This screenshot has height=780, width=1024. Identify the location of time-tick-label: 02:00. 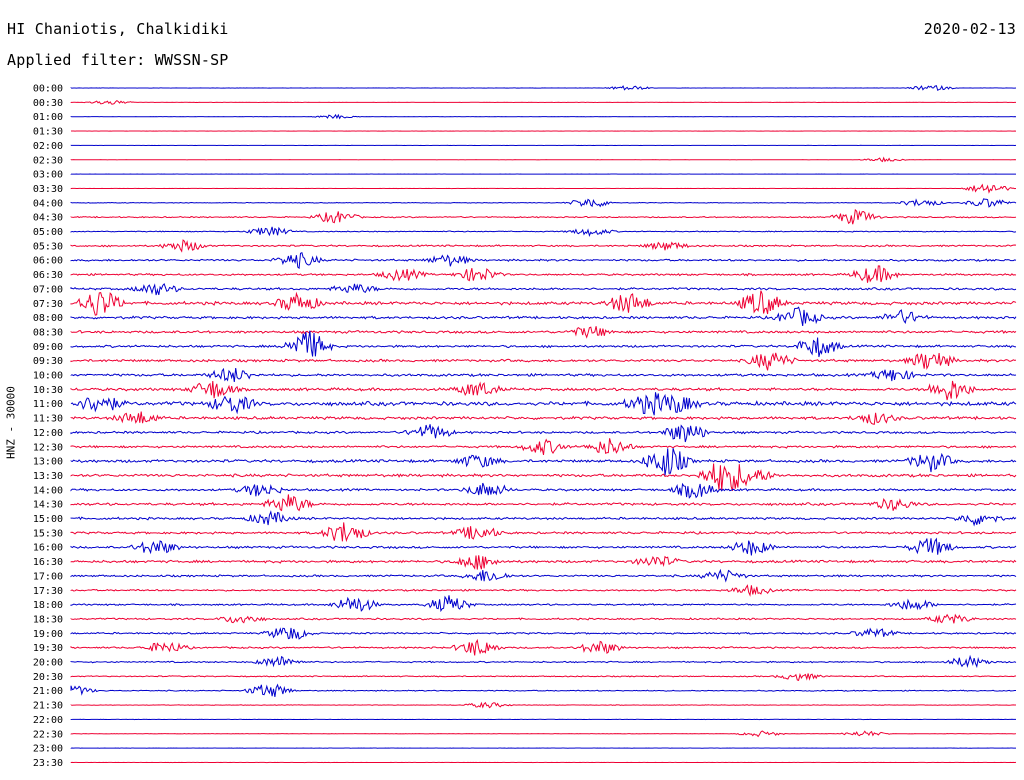
(48, 146).